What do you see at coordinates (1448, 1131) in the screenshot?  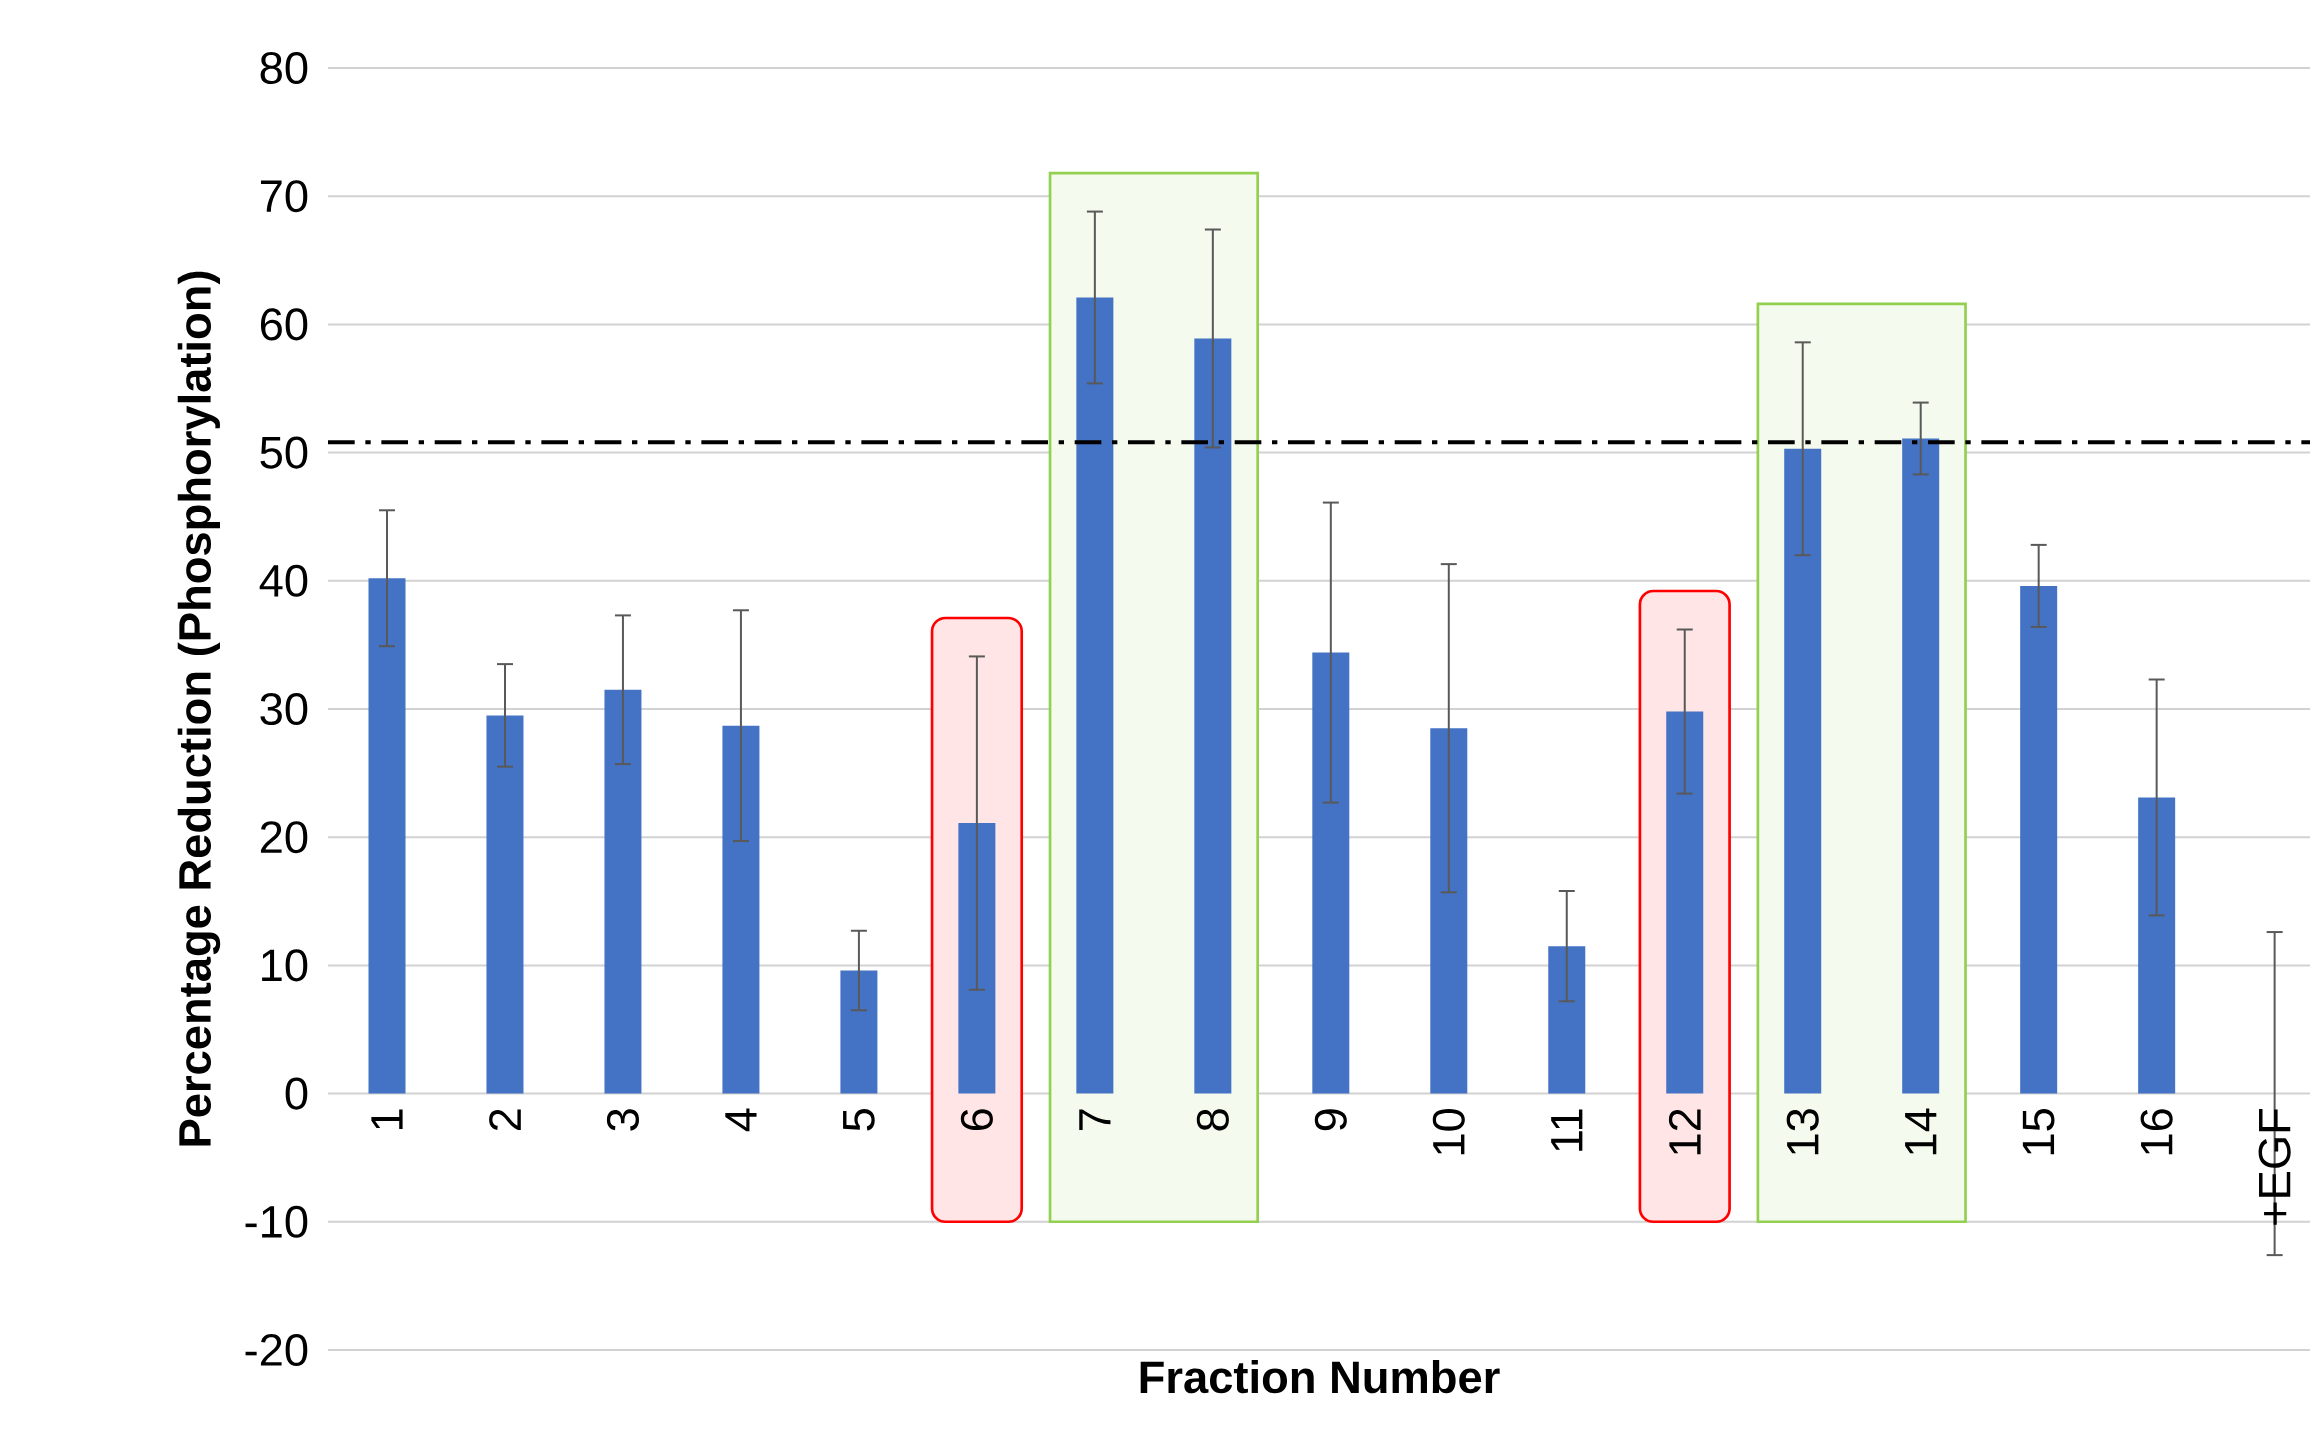 I see `x-tick-label: 10` at bounding box center [1448, 1131].